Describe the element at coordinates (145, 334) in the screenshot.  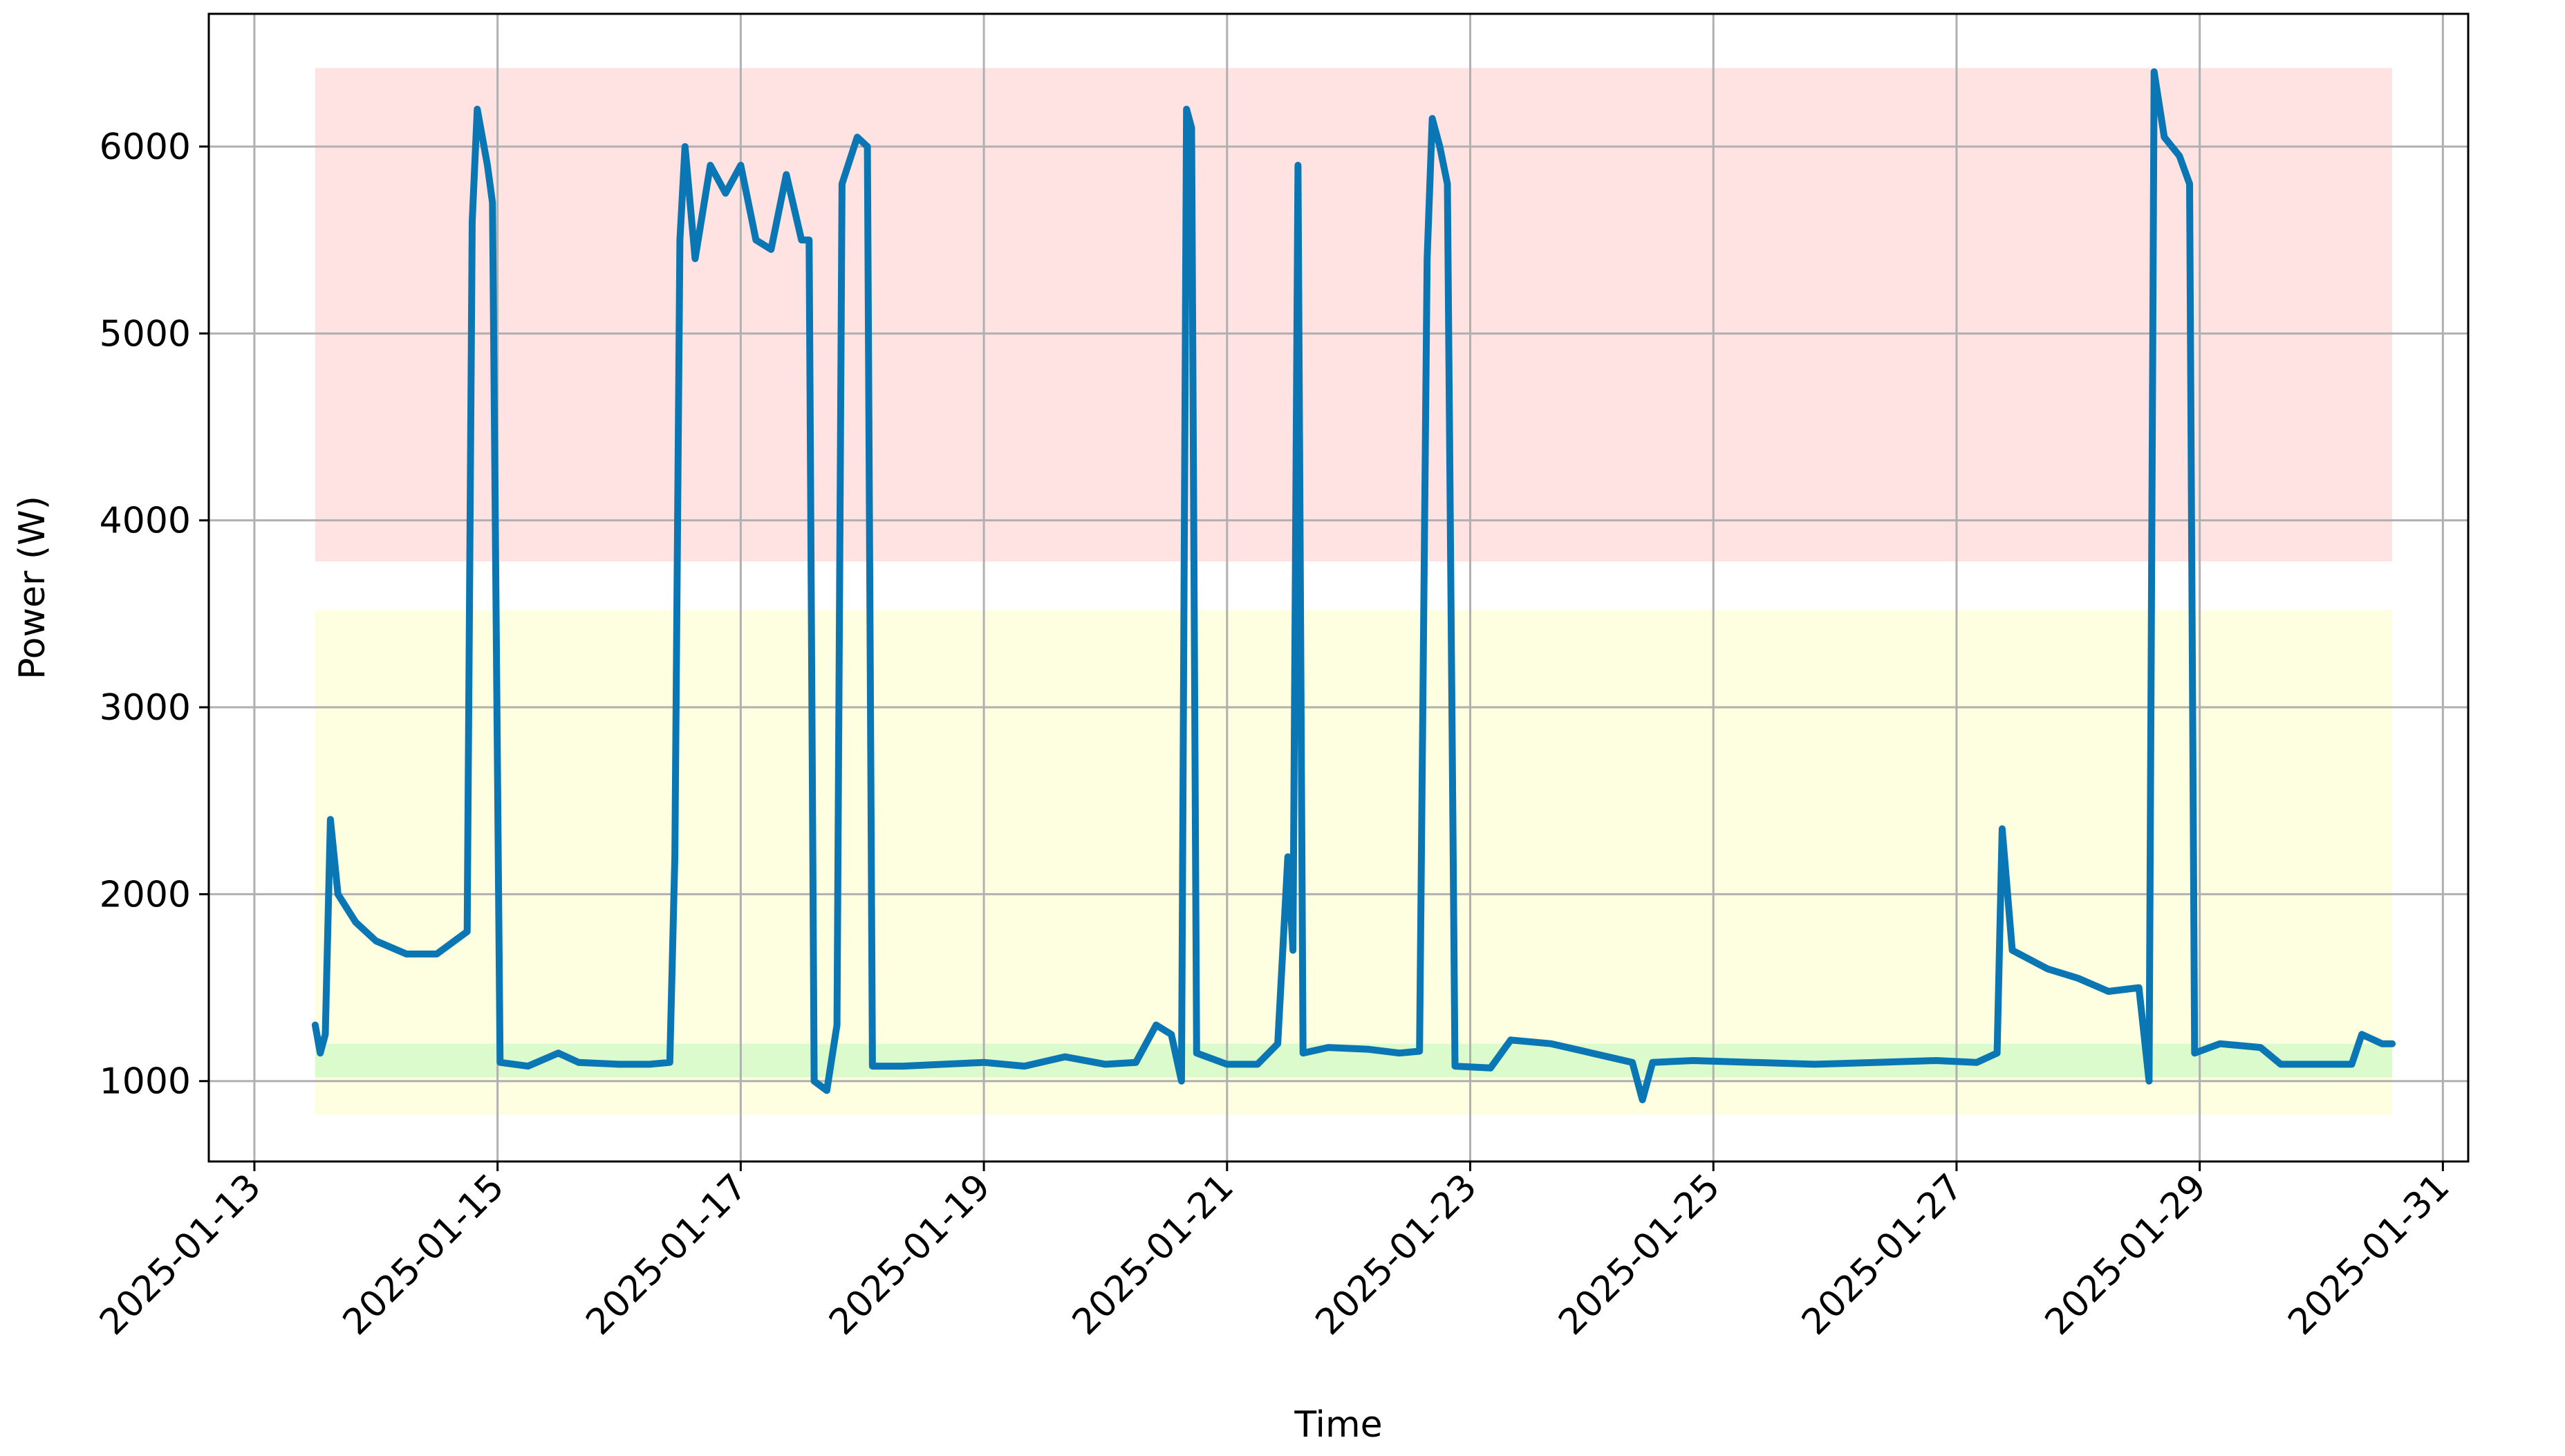
I see `y-tick-label: 5000` at that location.